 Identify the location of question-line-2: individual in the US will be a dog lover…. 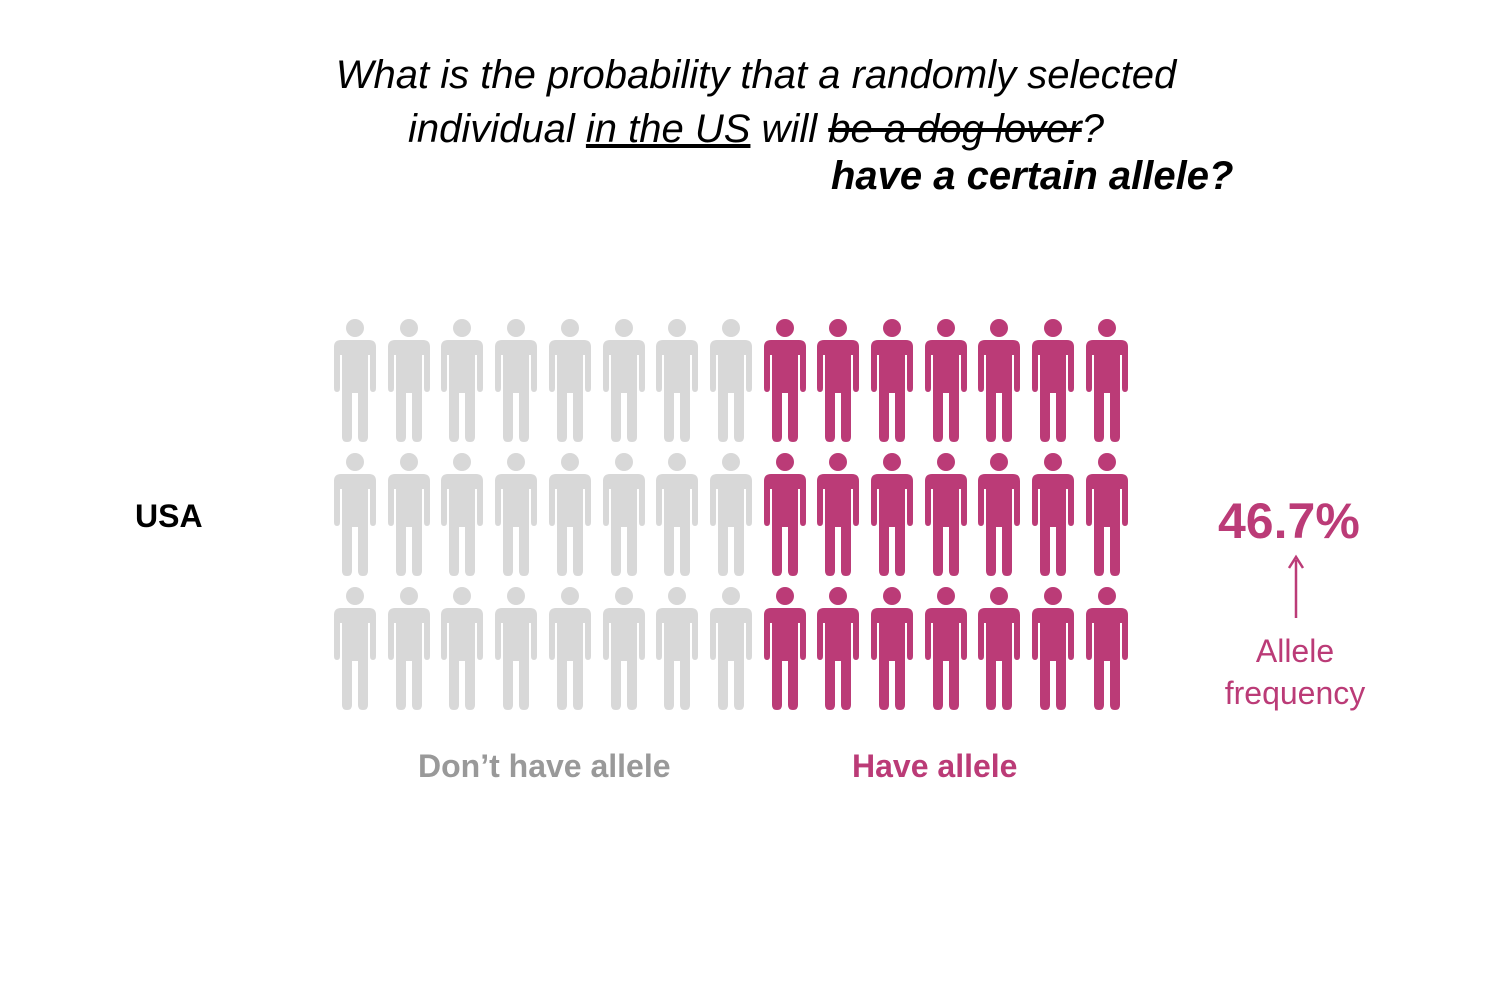
(756, 129).